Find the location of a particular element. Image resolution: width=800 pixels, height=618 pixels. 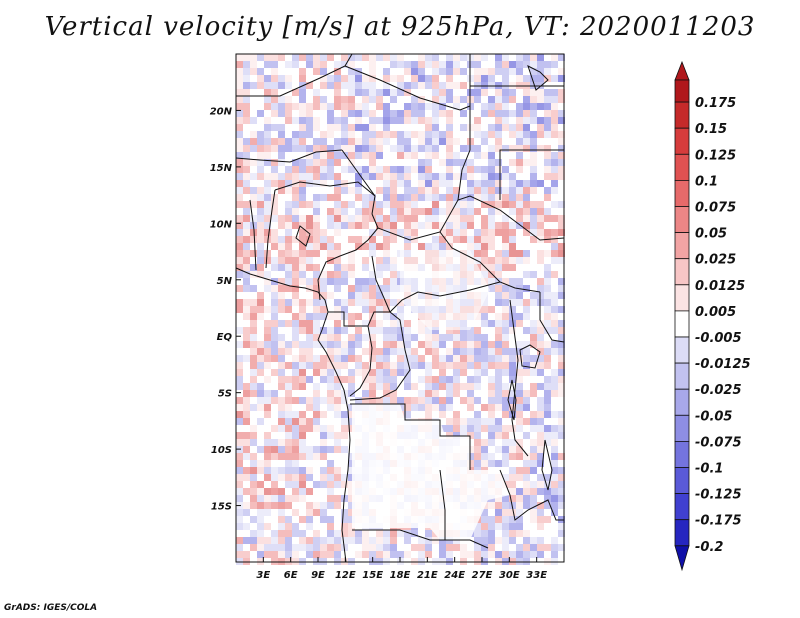

colorbar-label: -0.125 is located at coordinates (718, 495).